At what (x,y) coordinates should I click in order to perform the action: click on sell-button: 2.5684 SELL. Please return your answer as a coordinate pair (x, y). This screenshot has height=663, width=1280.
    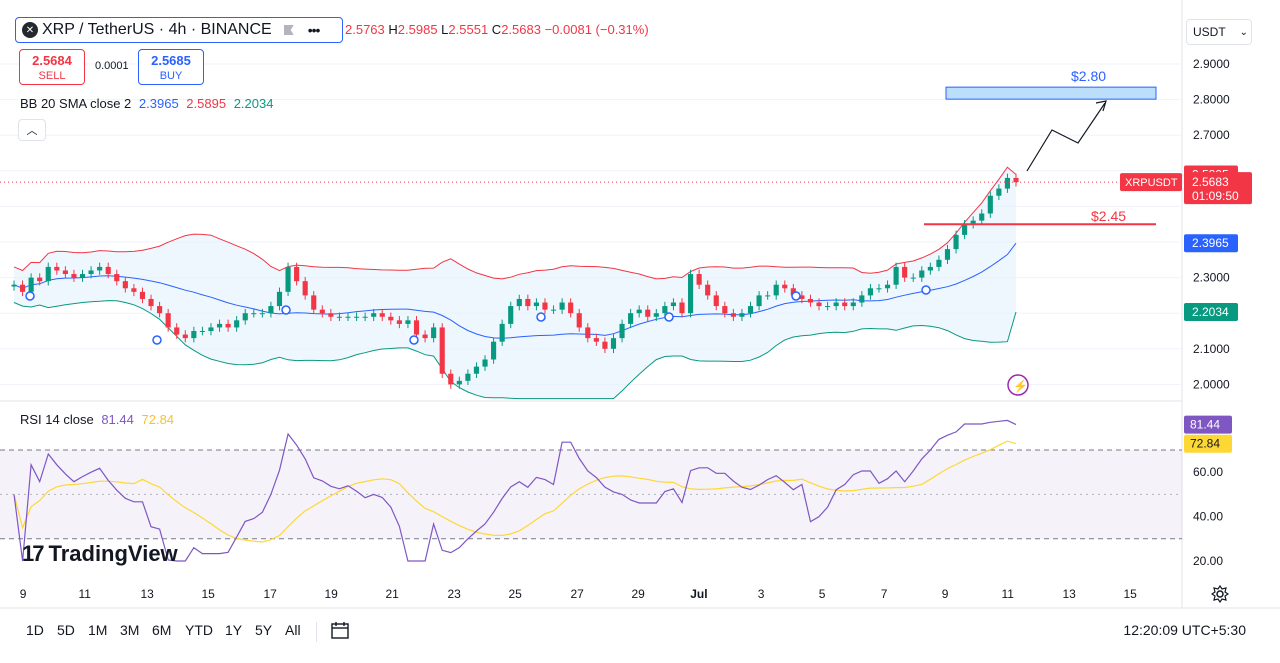
    Looking at the image, I should click on (52, 67).